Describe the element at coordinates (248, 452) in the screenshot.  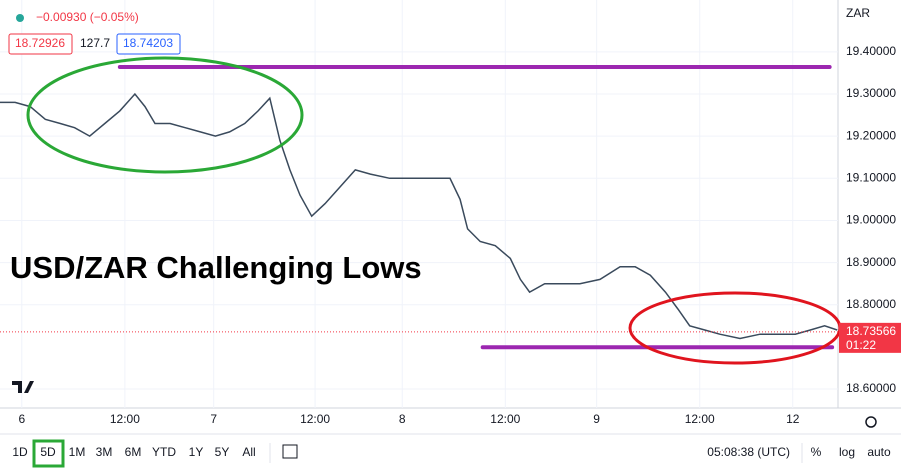
I see `range-button: All` at that location.